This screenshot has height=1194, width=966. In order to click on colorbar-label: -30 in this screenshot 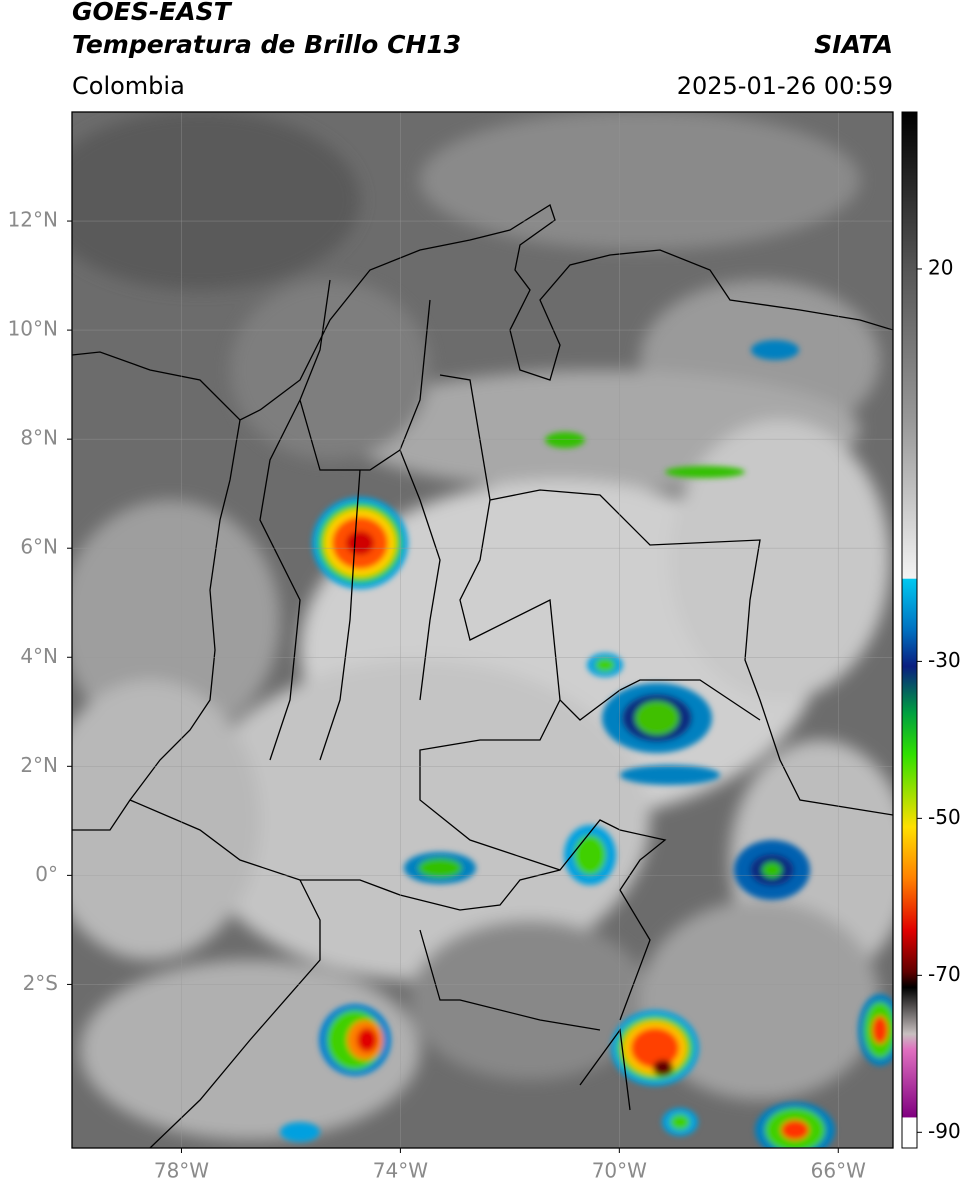, I will do `click(944, 660)`.